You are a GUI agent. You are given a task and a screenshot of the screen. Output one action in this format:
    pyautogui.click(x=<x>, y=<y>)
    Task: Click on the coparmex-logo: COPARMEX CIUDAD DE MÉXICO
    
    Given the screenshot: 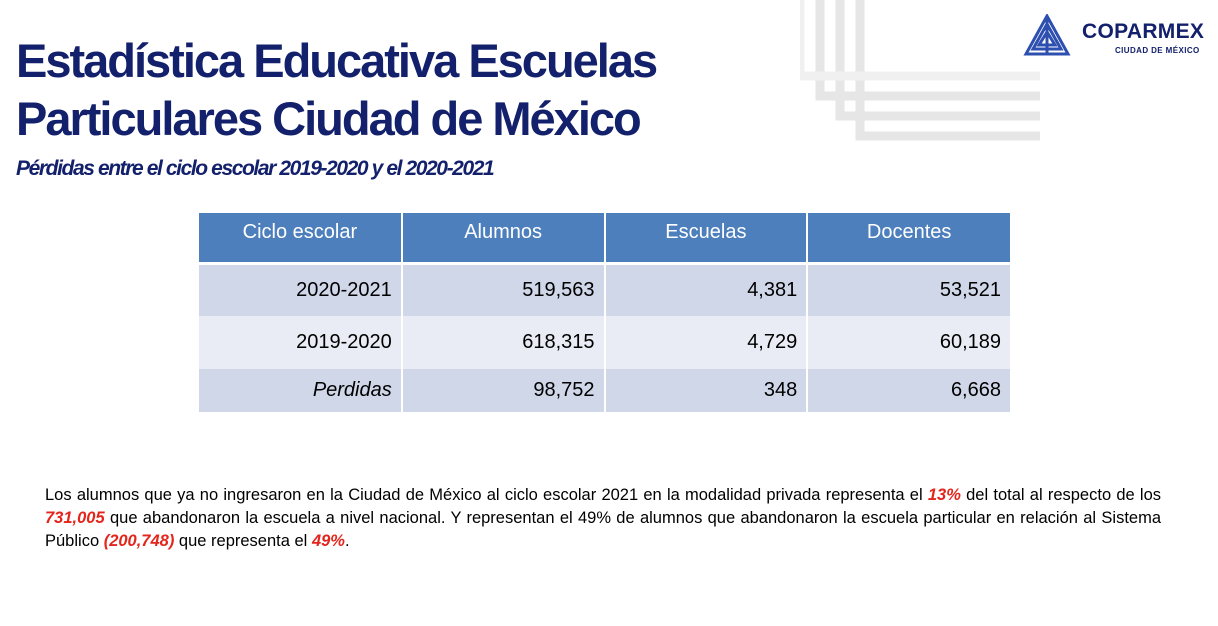 What is the action you would take?
    pyautogui.click(x=1117, y=39)
    